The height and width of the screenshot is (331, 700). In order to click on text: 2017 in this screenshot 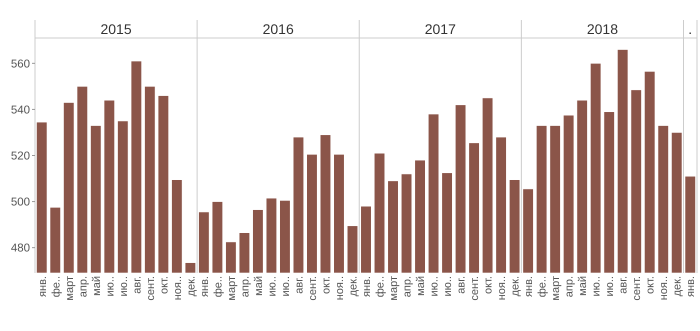, I will do `click(440, 29)`.